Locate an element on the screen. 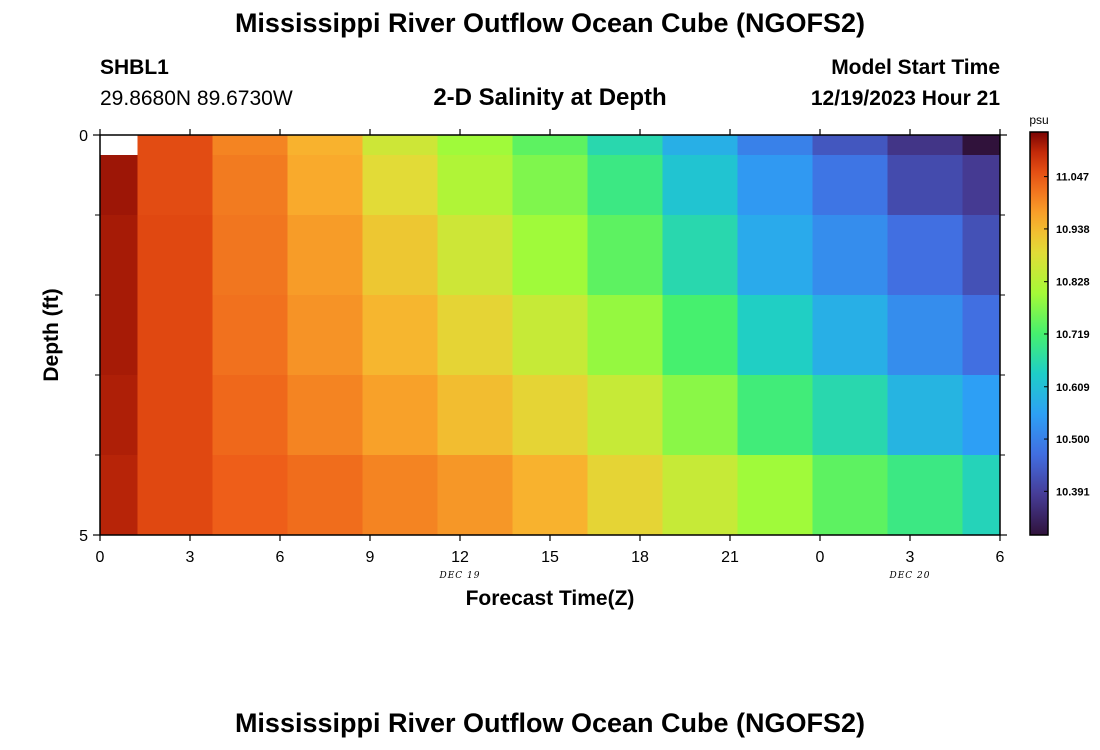  colorbar-tick-label: 10.500 is located at coordinates (1073, 440).